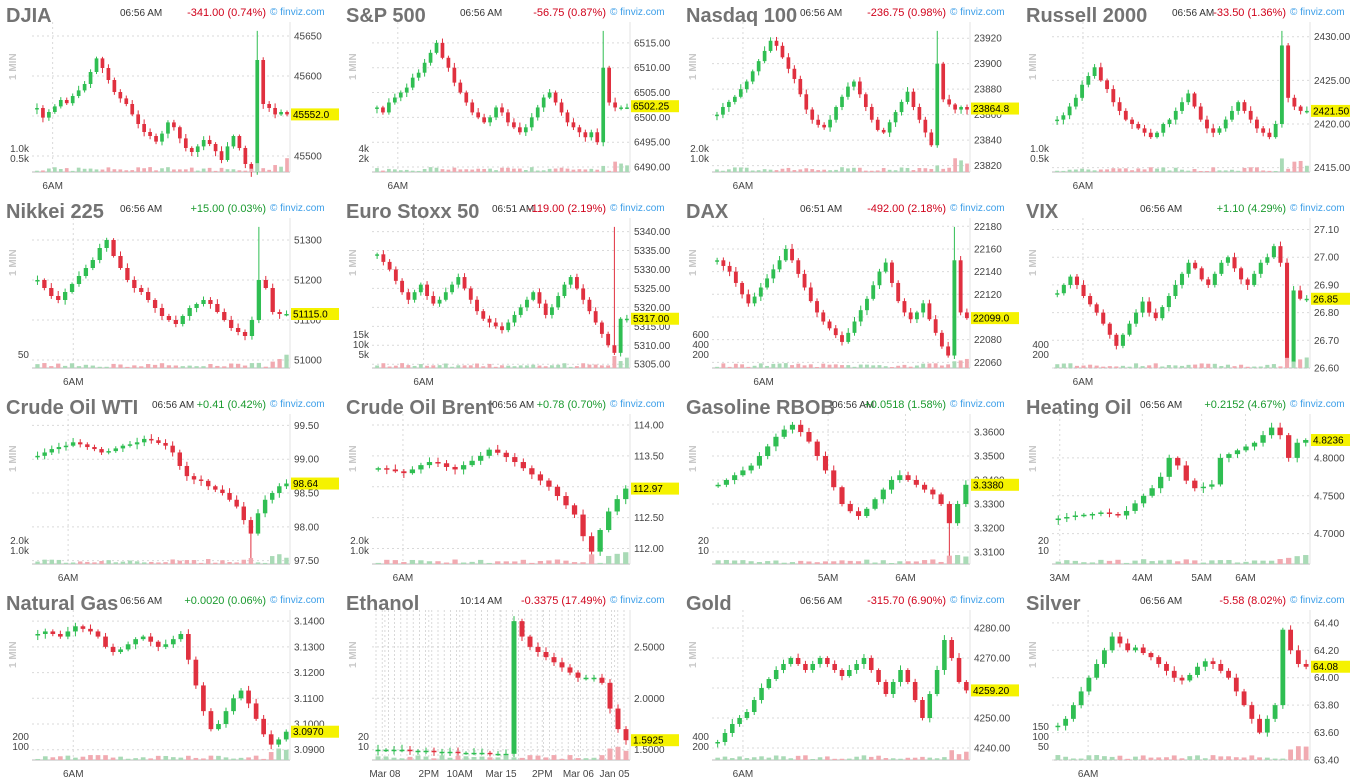 The height and width of the screenshot is (784, 1350). Describe the element at coordinates (1040, 149) in the screenshot. I see `volume-tick-label: 1.0k` at that location.